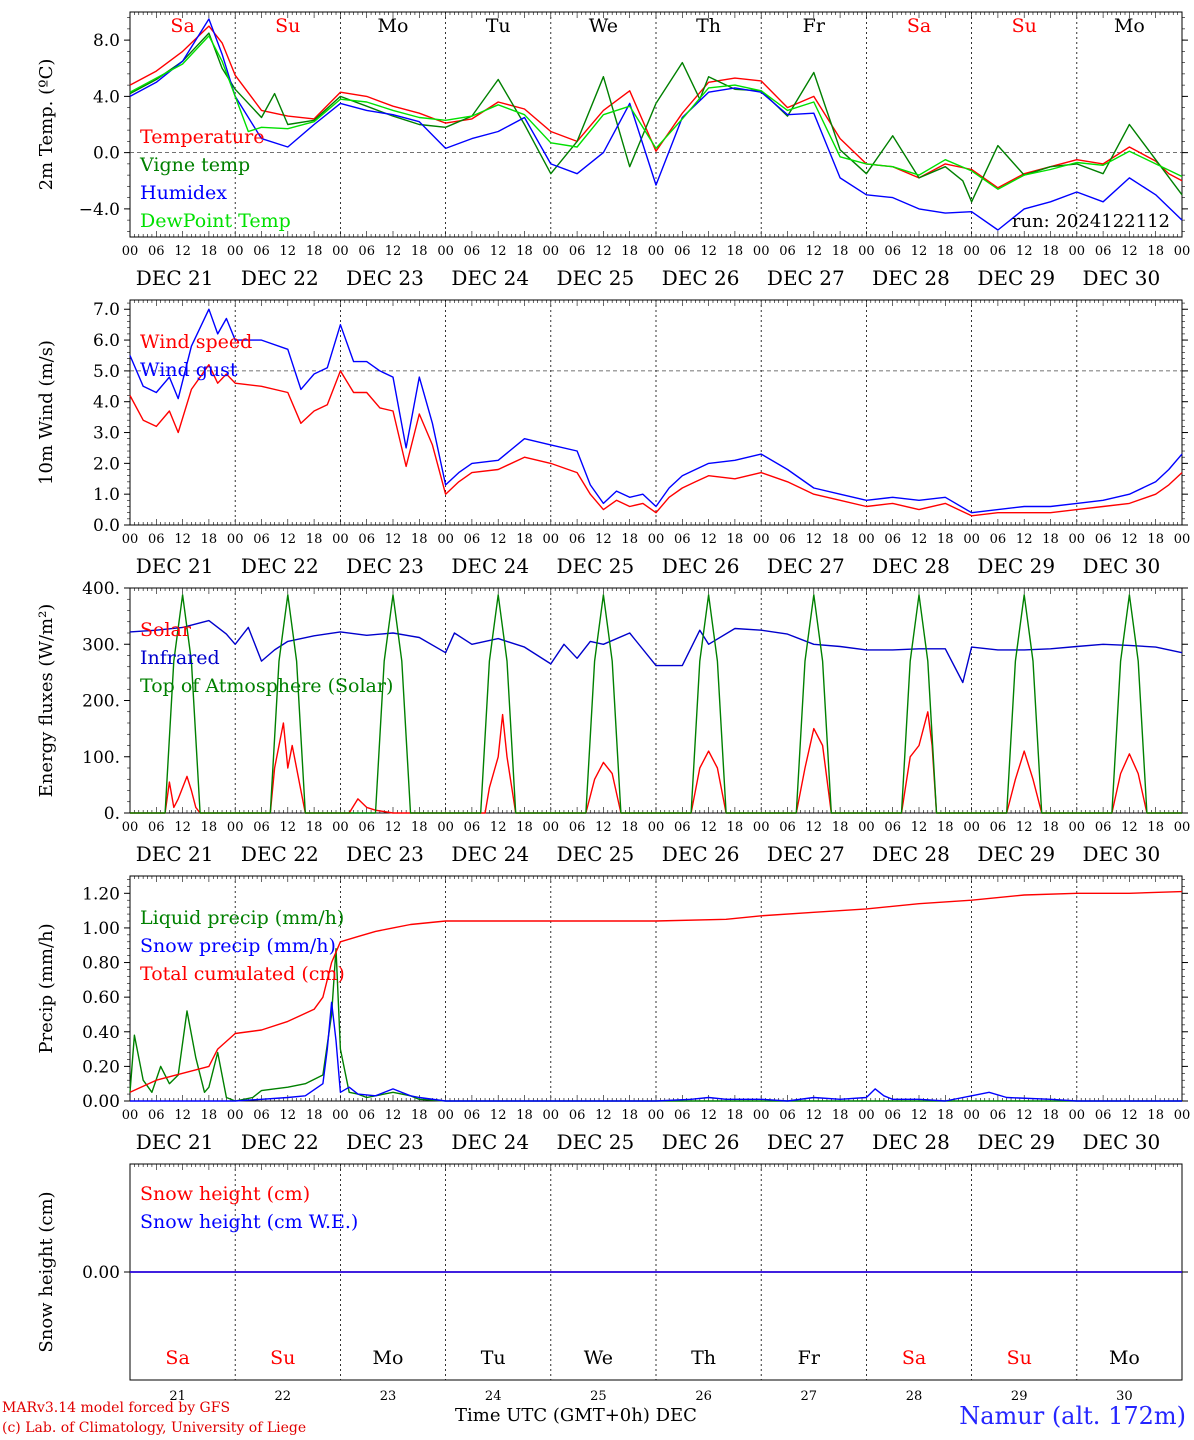 The height and width of the screenshot is (1440, 1194). Describe the element at coordinates (46, 412) in the screenshot. I see `y-axis-label: 10m Wind (m/s)` at that location.